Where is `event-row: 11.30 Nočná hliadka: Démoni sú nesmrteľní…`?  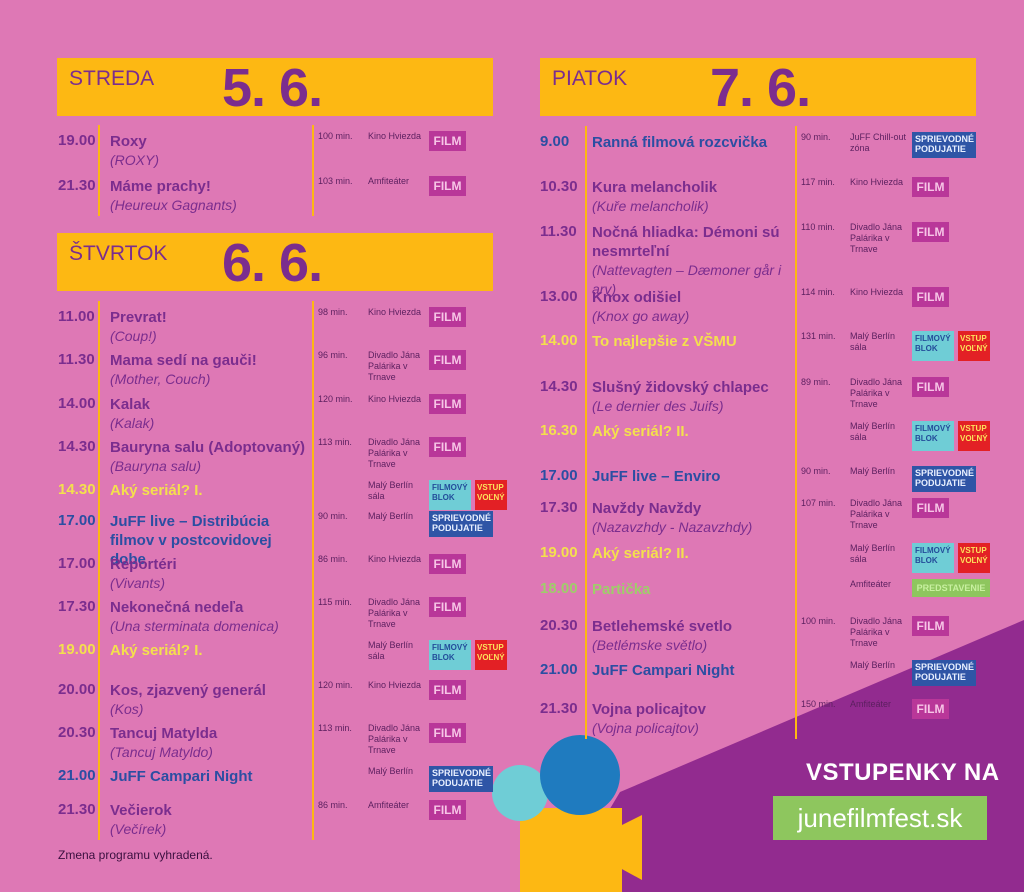 event-row: 11.30 Nočná hliadka: Démoni sú nesmrteľní… is located at coordinates (760, 257).